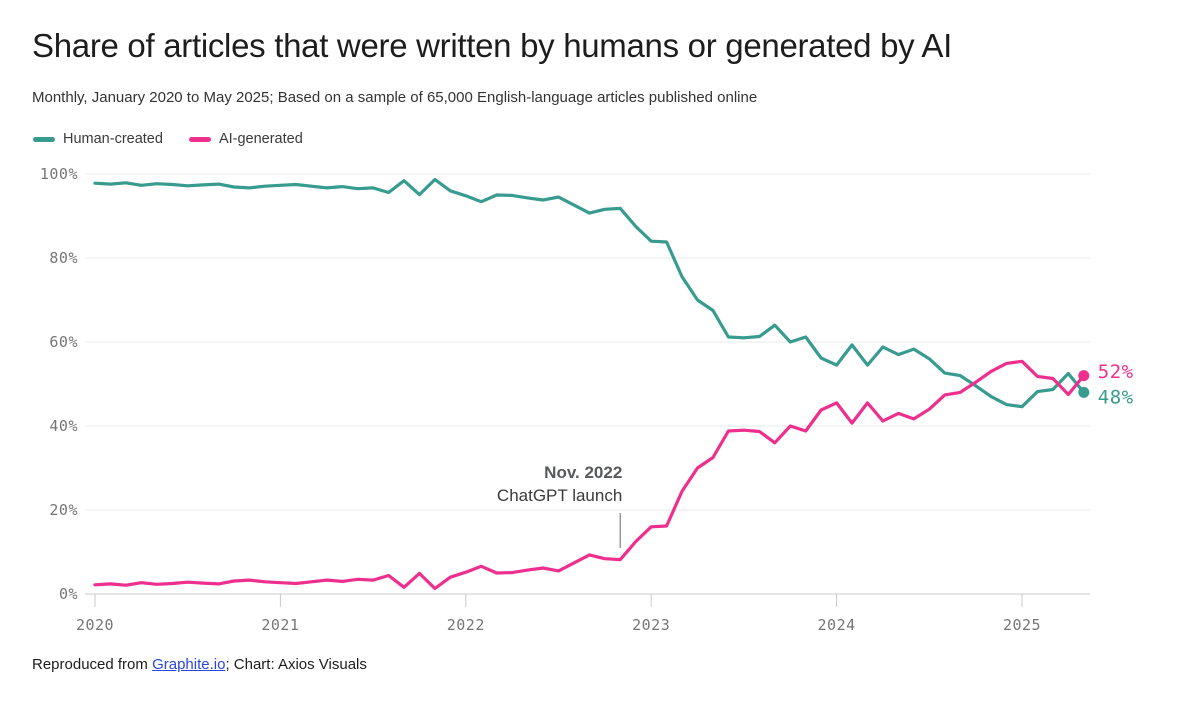 Image resolution: width=1200 pixels, height=721 pixels. Describe the element at coordinates (837, 625) in the screenshot. I see `x-tick-label: 2024` at that location.